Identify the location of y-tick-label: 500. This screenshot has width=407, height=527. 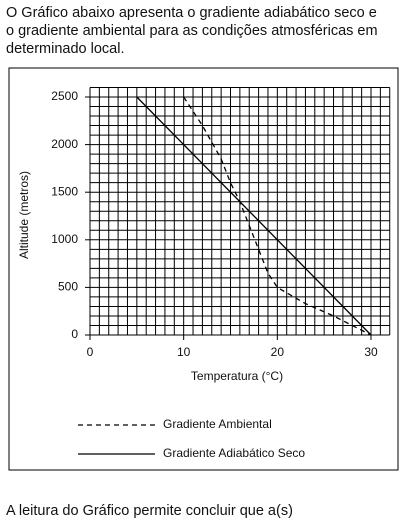
(68, 287).